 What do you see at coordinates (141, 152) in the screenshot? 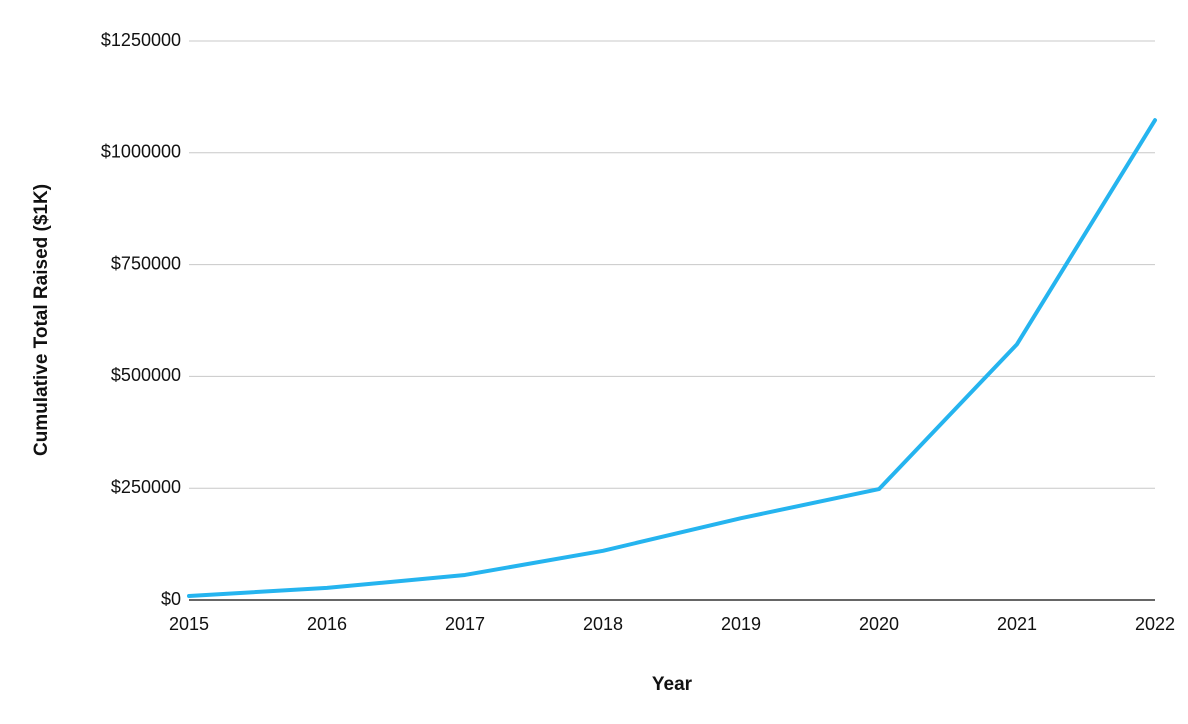
I see `y-tick-label: $1000000` at bounding box center [141, 152].